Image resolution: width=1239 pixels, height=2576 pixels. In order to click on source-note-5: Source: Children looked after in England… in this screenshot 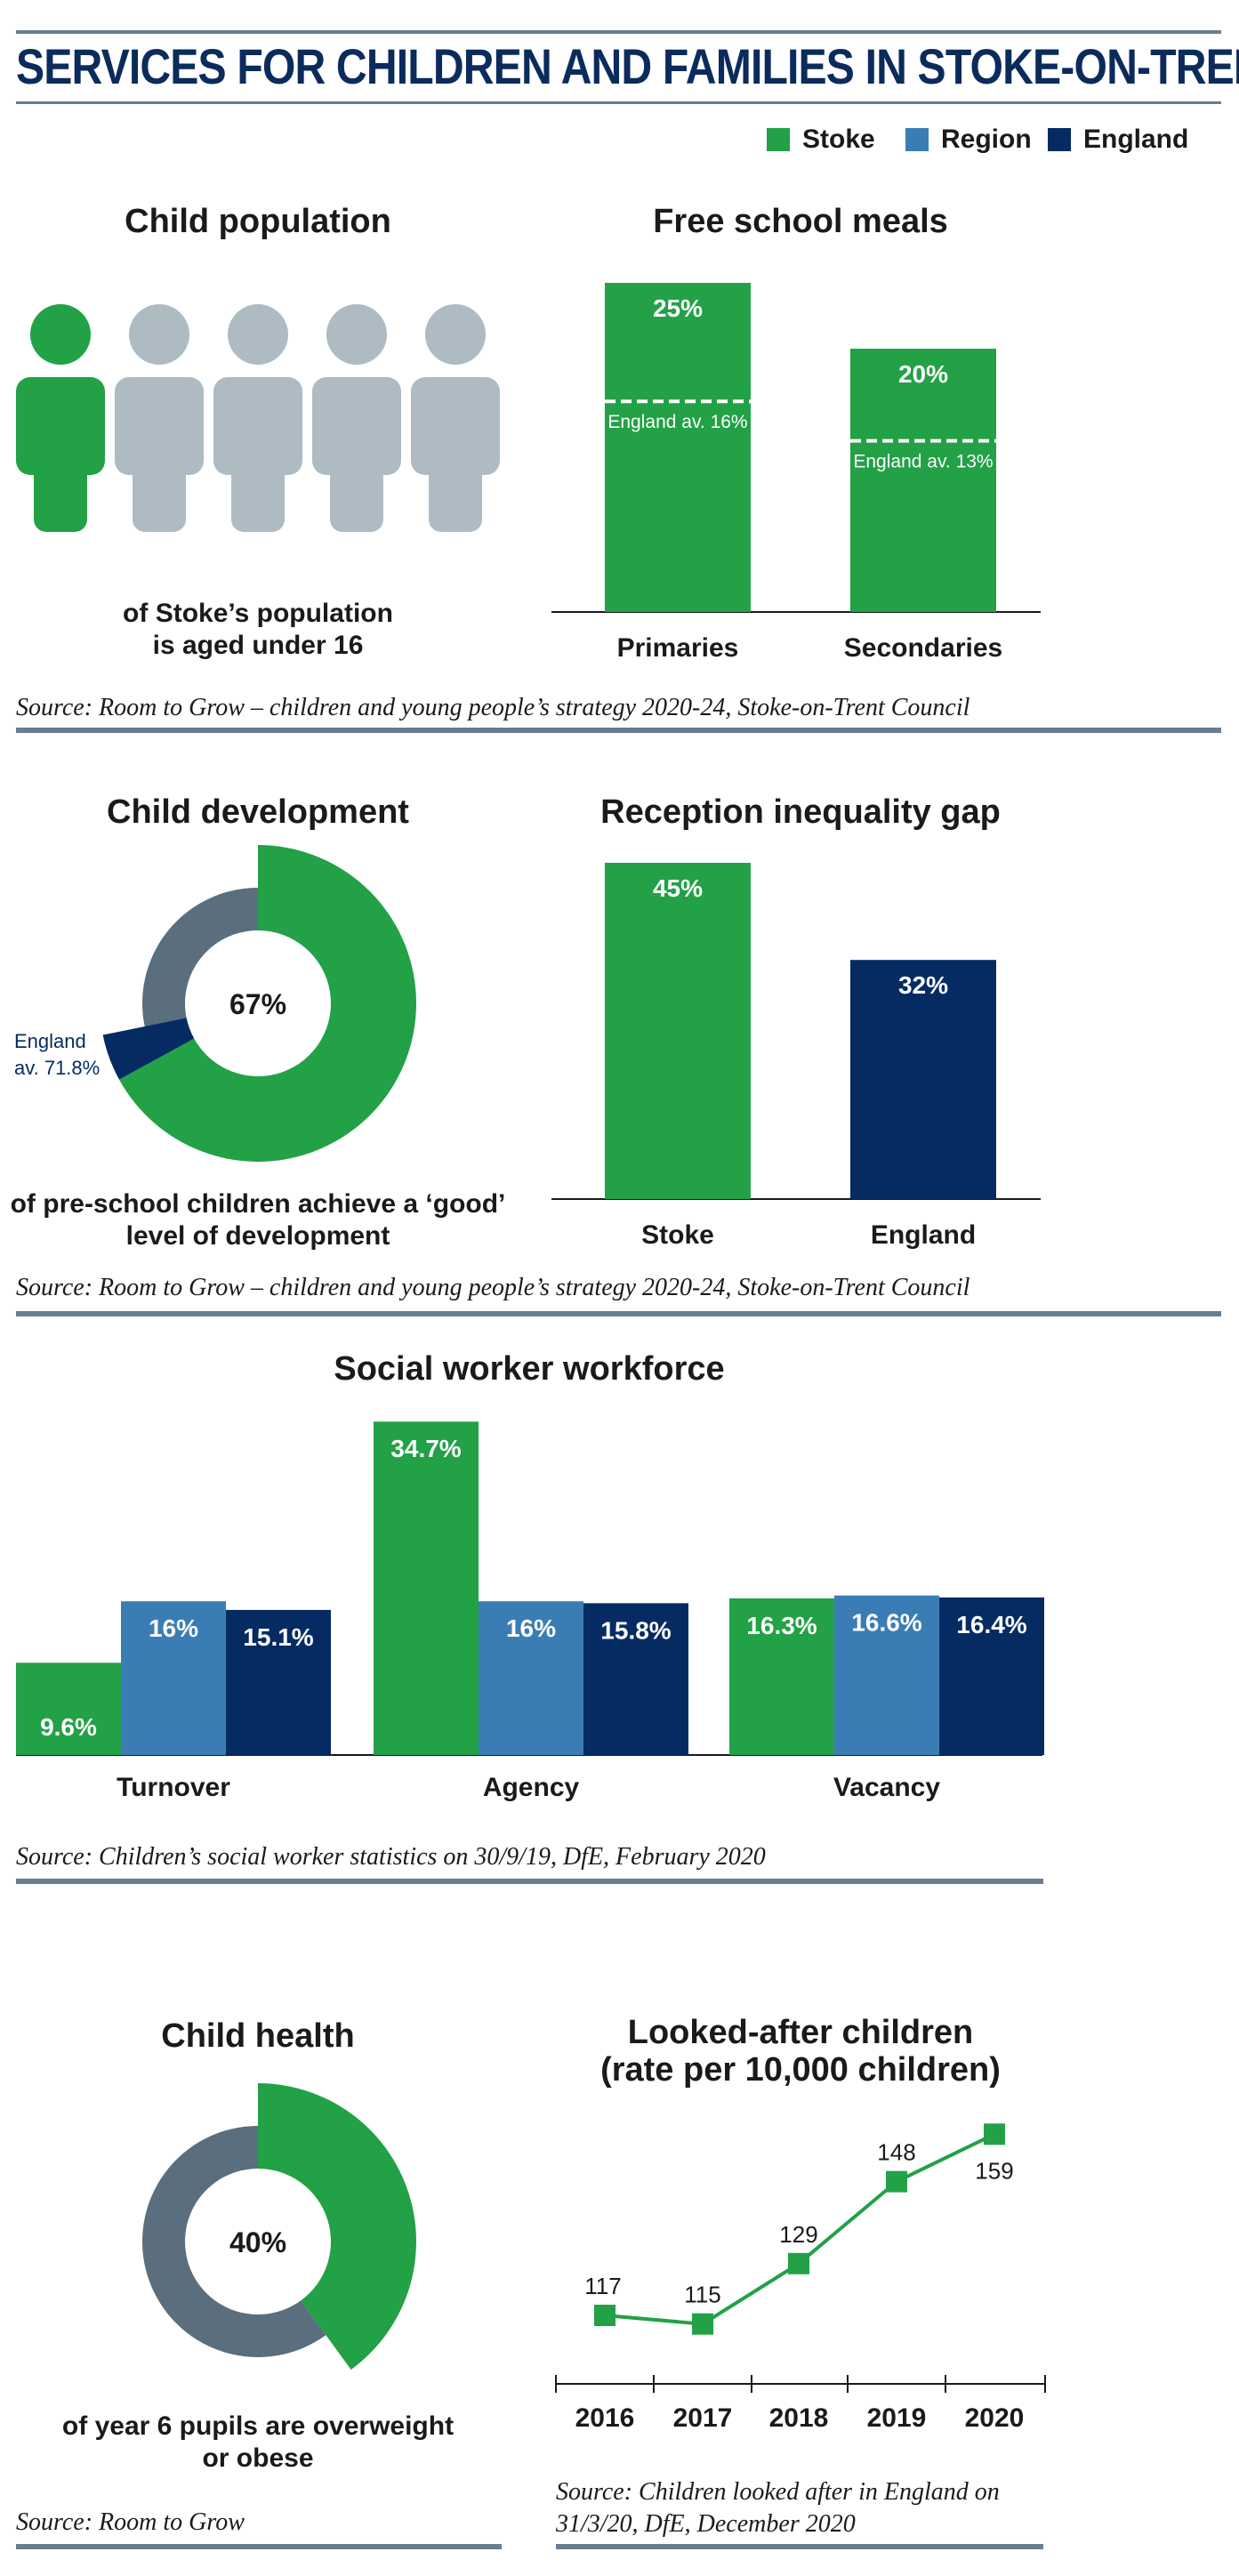, I will do `click(778, 2508)`.